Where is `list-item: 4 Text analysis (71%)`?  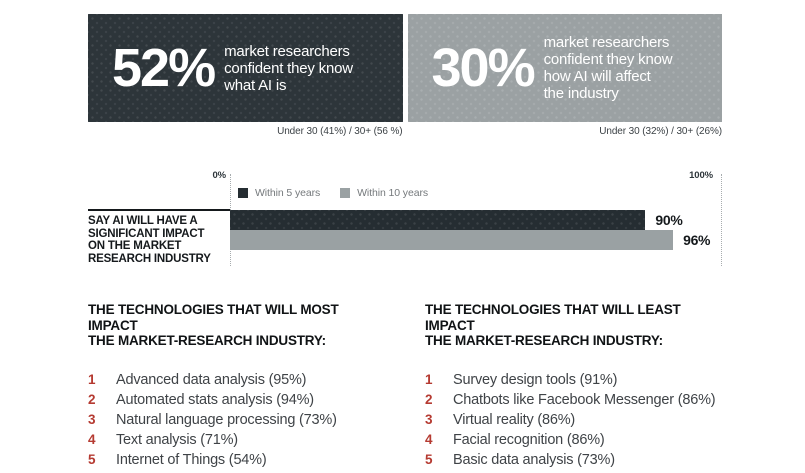 list-item: 4 Text analysis (71%) is located at coordinates (236, 440).